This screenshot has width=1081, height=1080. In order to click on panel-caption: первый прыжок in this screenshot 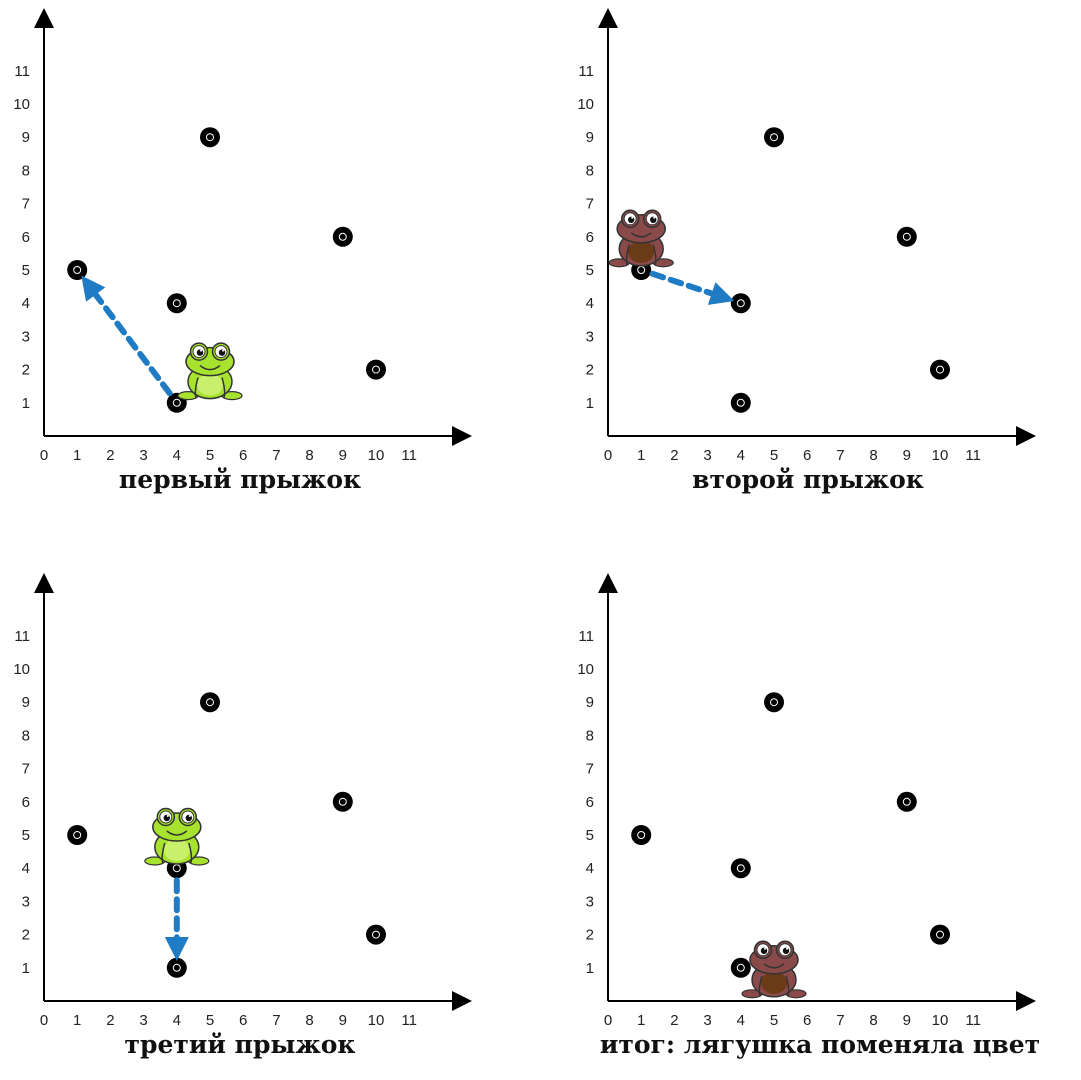, I will do `click(240, 479)`.